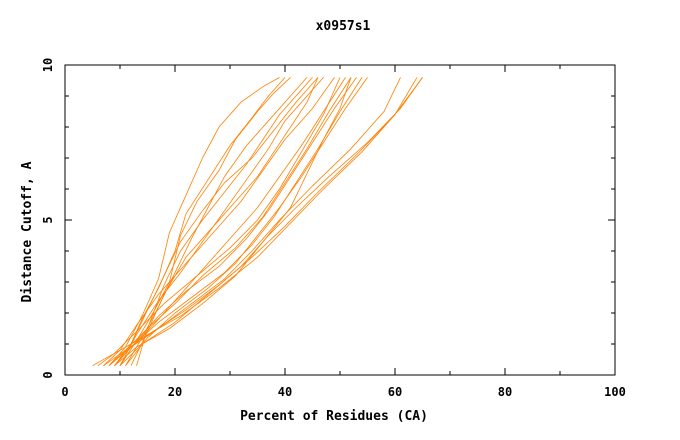 The image size is (680, 440). What do you see at coordinates (615, 392) in the screenshot?
I see `x-tick-label: 100` at bounding box center [615, 392].